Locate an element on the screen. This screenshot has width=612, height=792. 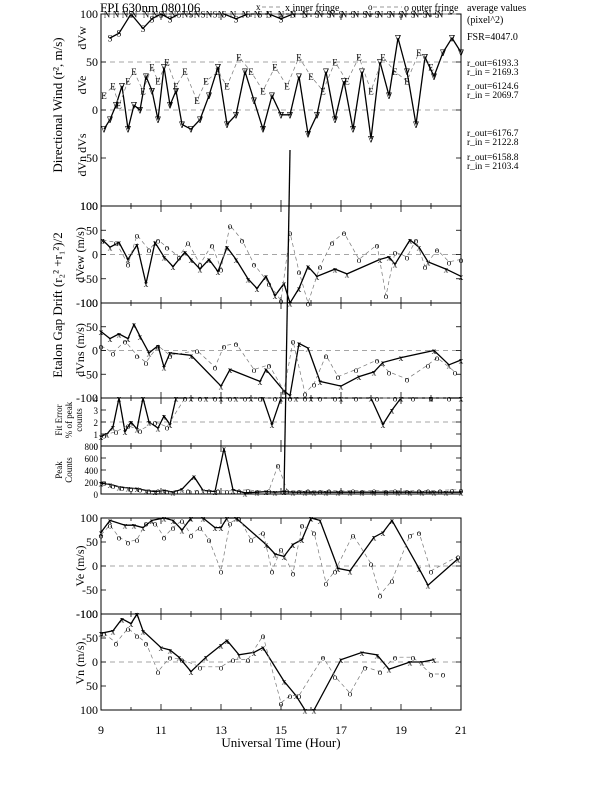
y-tick-label: 0 is located at coordinates (95, 110).